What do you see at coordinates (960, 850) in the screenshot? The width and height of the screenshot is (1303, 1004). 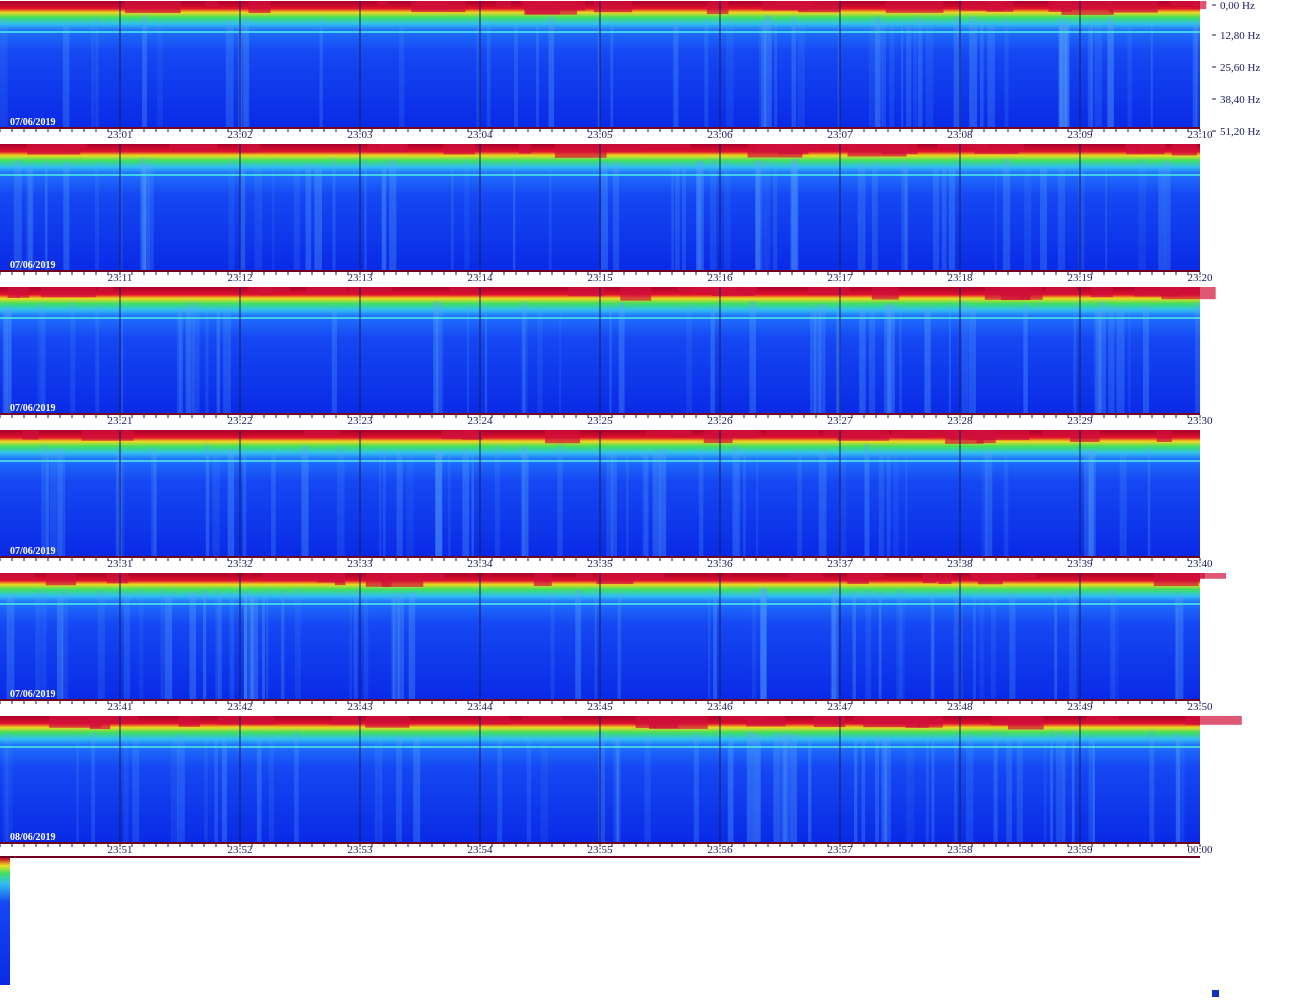 I see `time-label: 23:58` at bounding box center [960, 850].